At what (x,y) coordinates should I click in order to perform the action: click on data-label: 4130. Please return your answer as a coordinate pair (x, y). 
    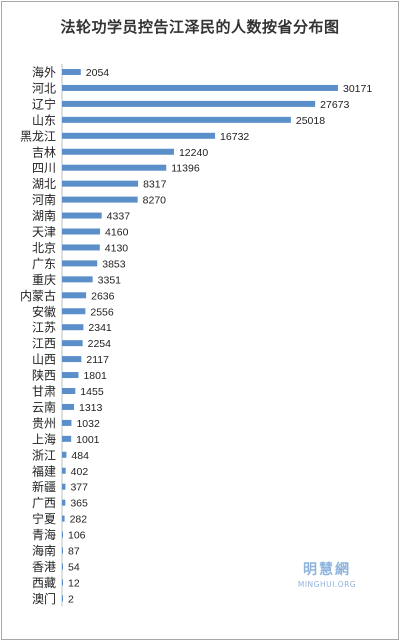
    Looking at the image, I should click on (117, 248).